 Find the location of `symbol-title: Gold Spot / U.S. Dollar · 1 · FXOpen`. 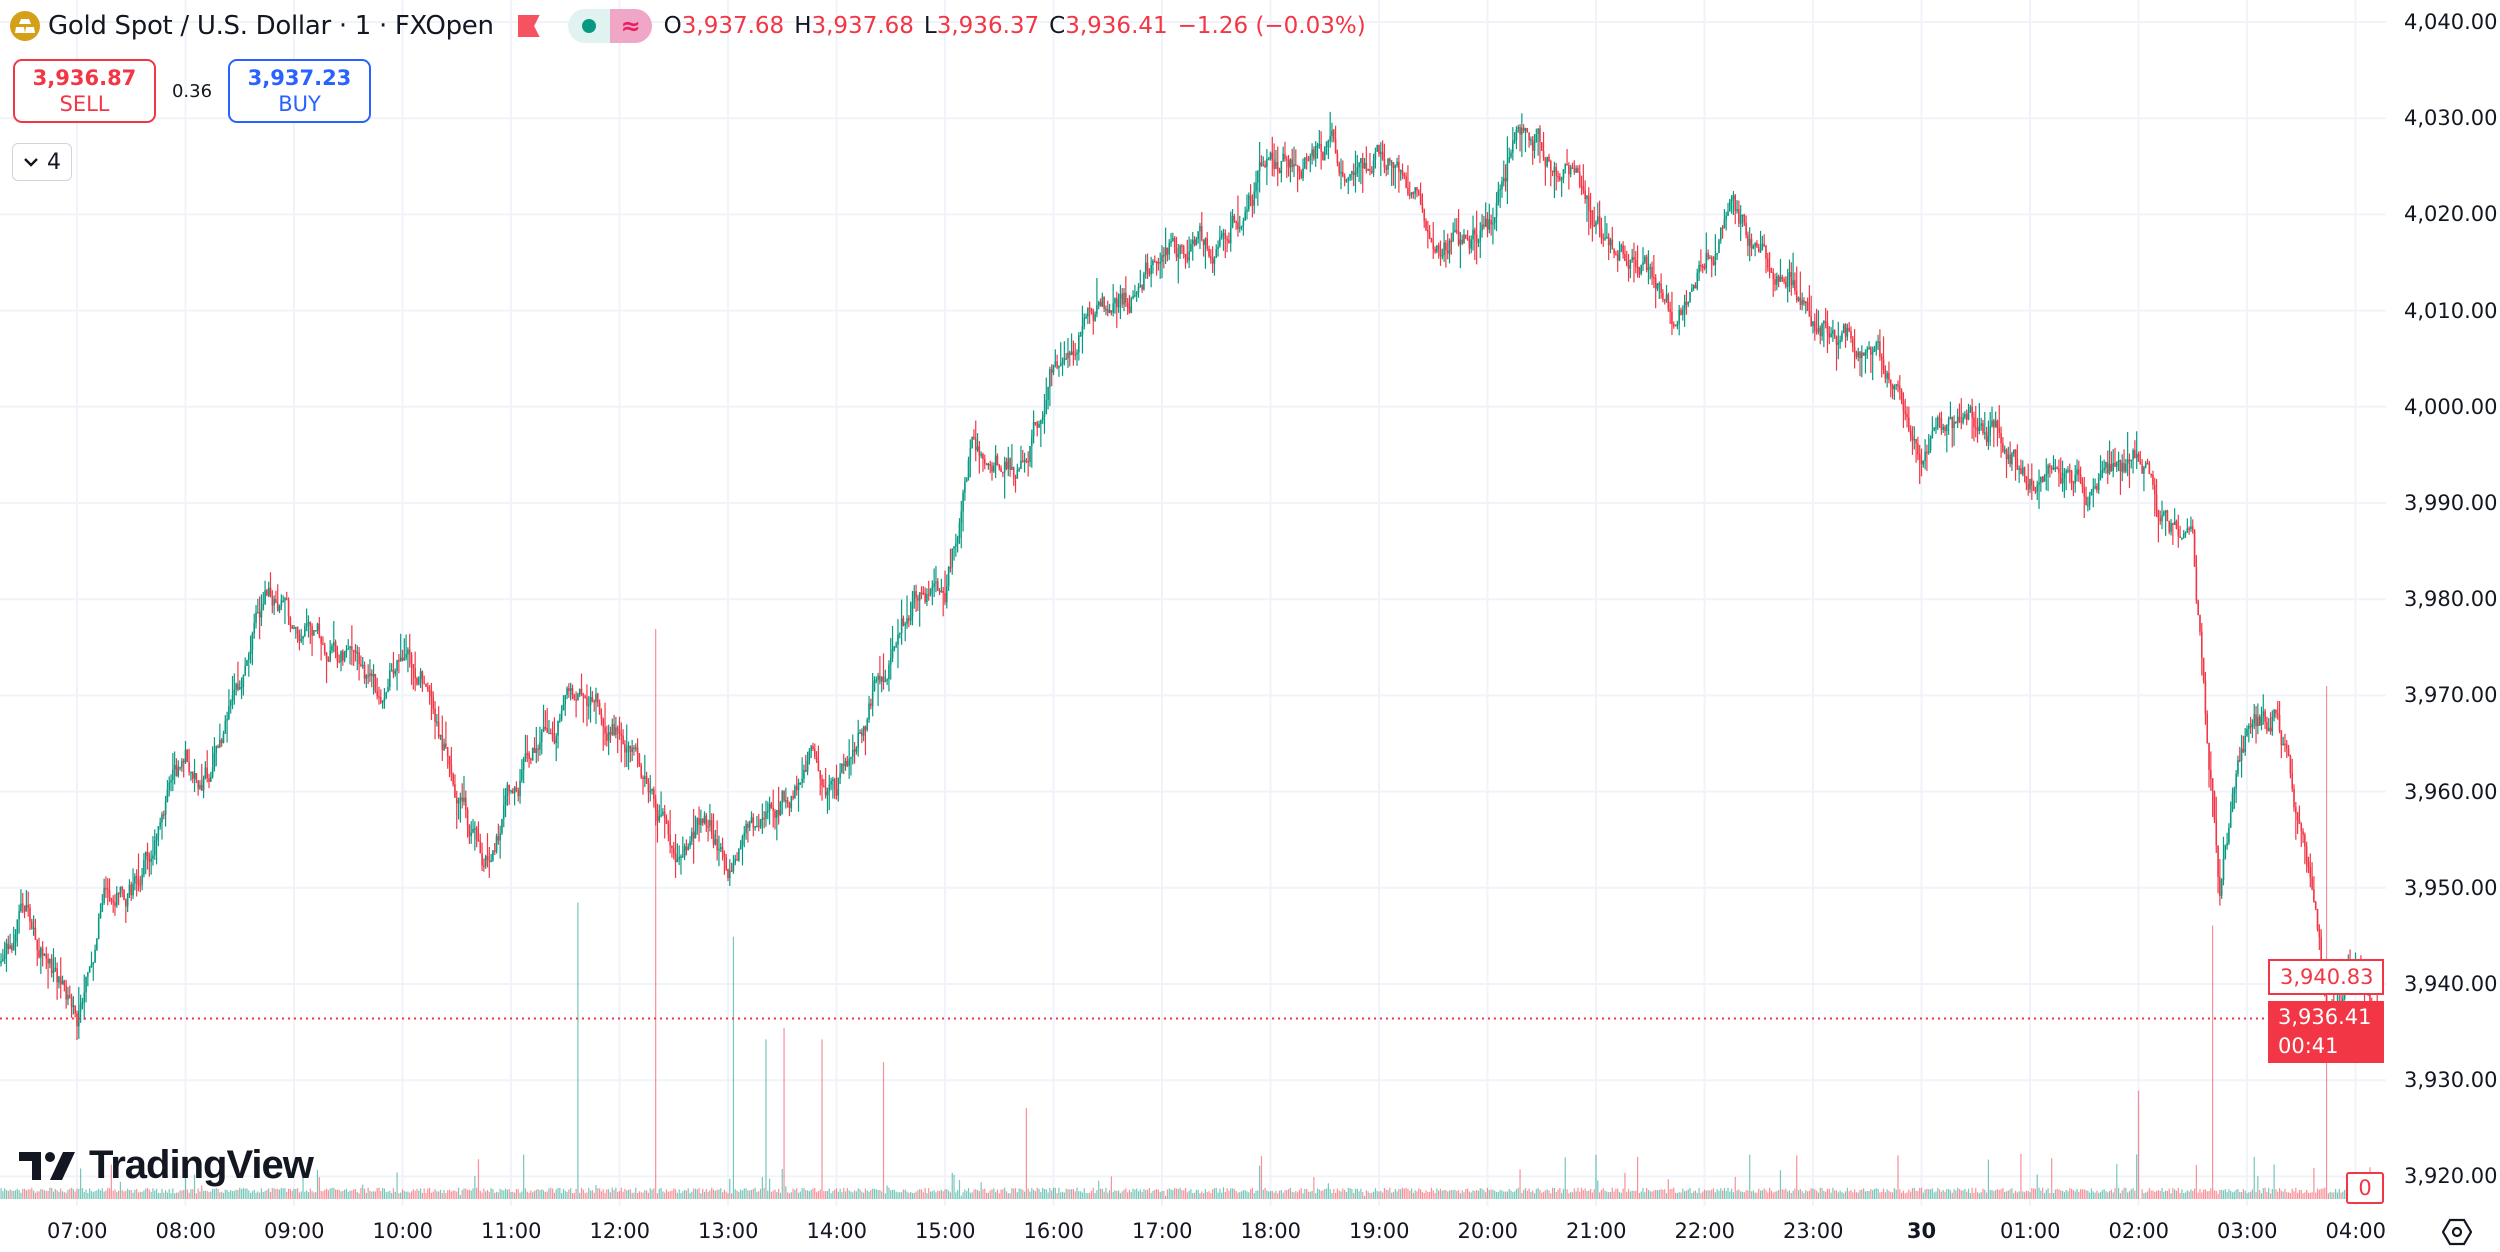

symbol-title: Gold Spot / U.S. Dollar · 1 · FXOpen is located at coordinates (271, 26).